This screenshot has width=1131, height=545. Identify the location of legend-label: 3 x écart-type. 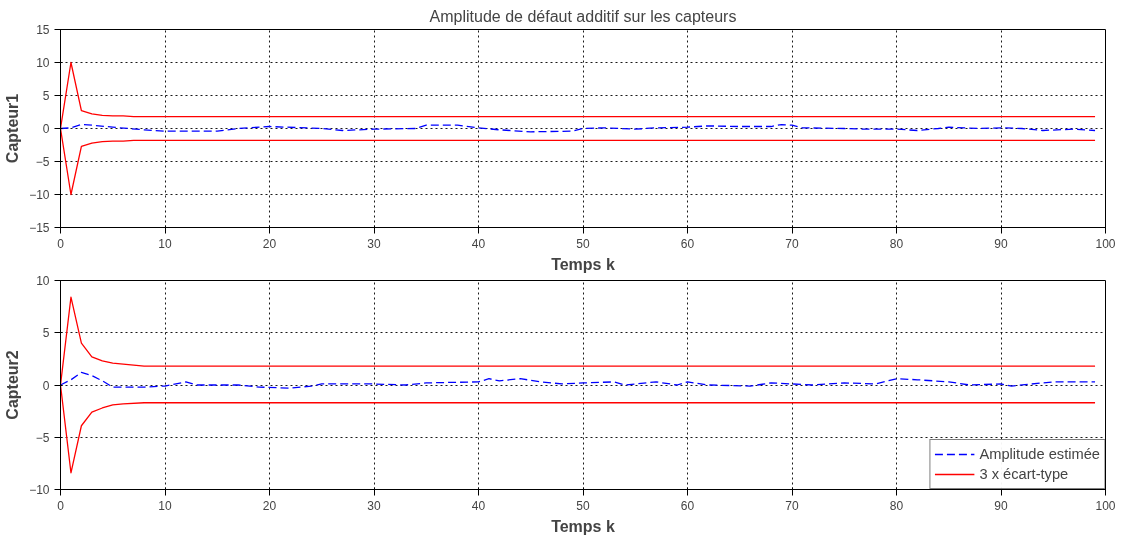
(1024, 474).